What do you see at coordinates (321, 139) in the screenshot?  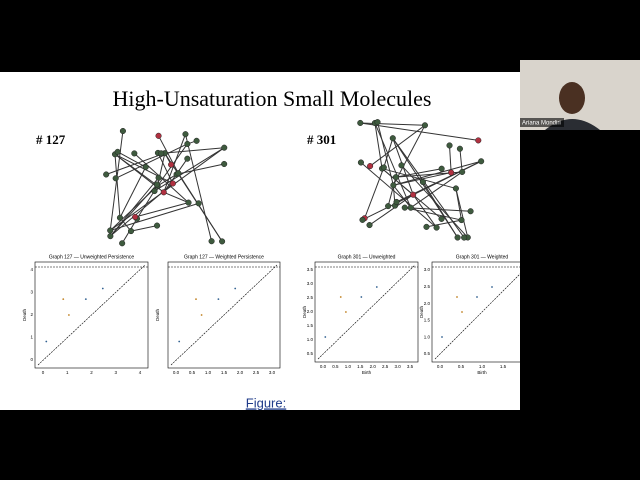 I see `molecule-label: # 301` at bounding box center [321, 139].